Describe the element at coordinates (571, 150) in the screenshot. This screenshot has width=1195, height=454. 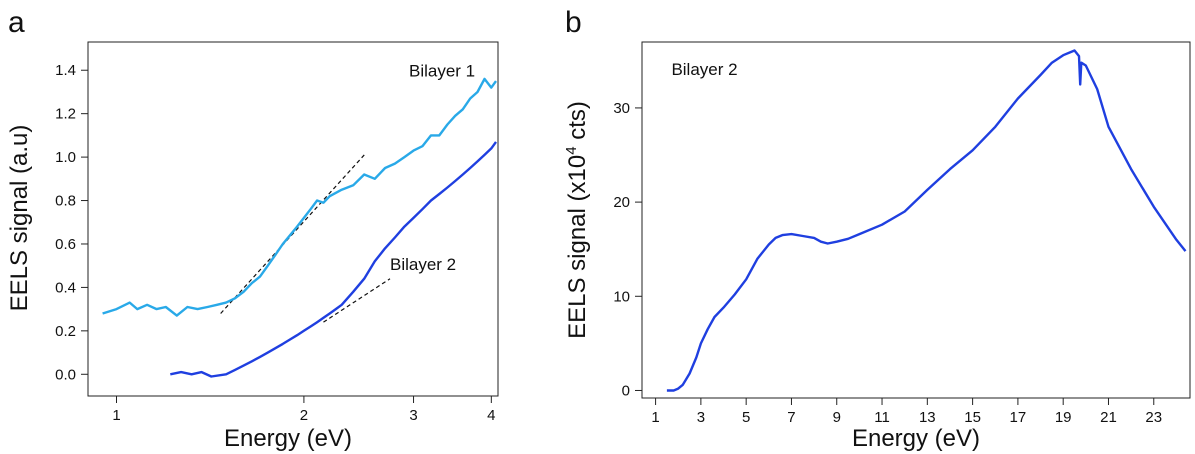
I see `panel-b-y-axis-label-superscript: 4` at that location.